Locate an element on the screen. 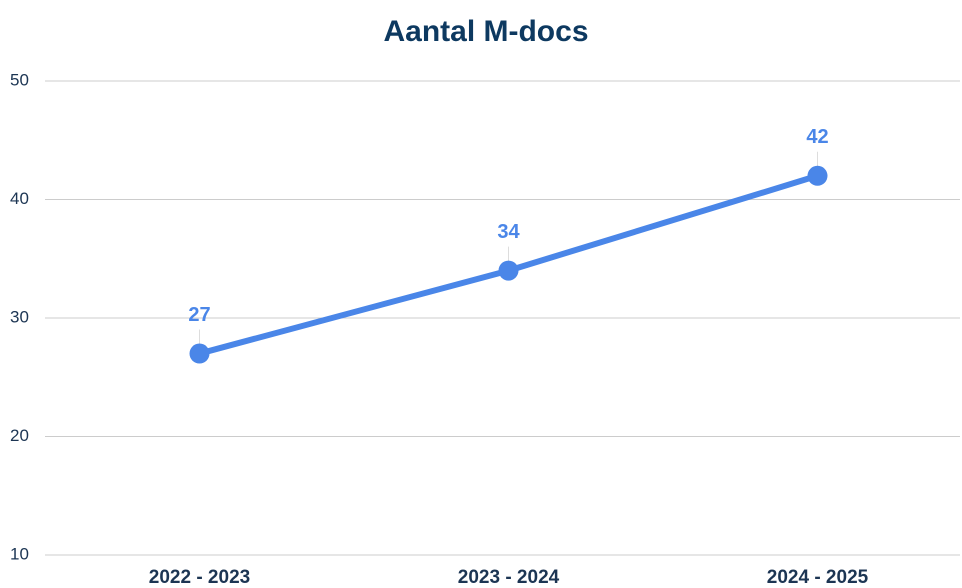 The width and height of the screenshot is (962, 588). data-label: 27 is located at coordinates (199, 315).